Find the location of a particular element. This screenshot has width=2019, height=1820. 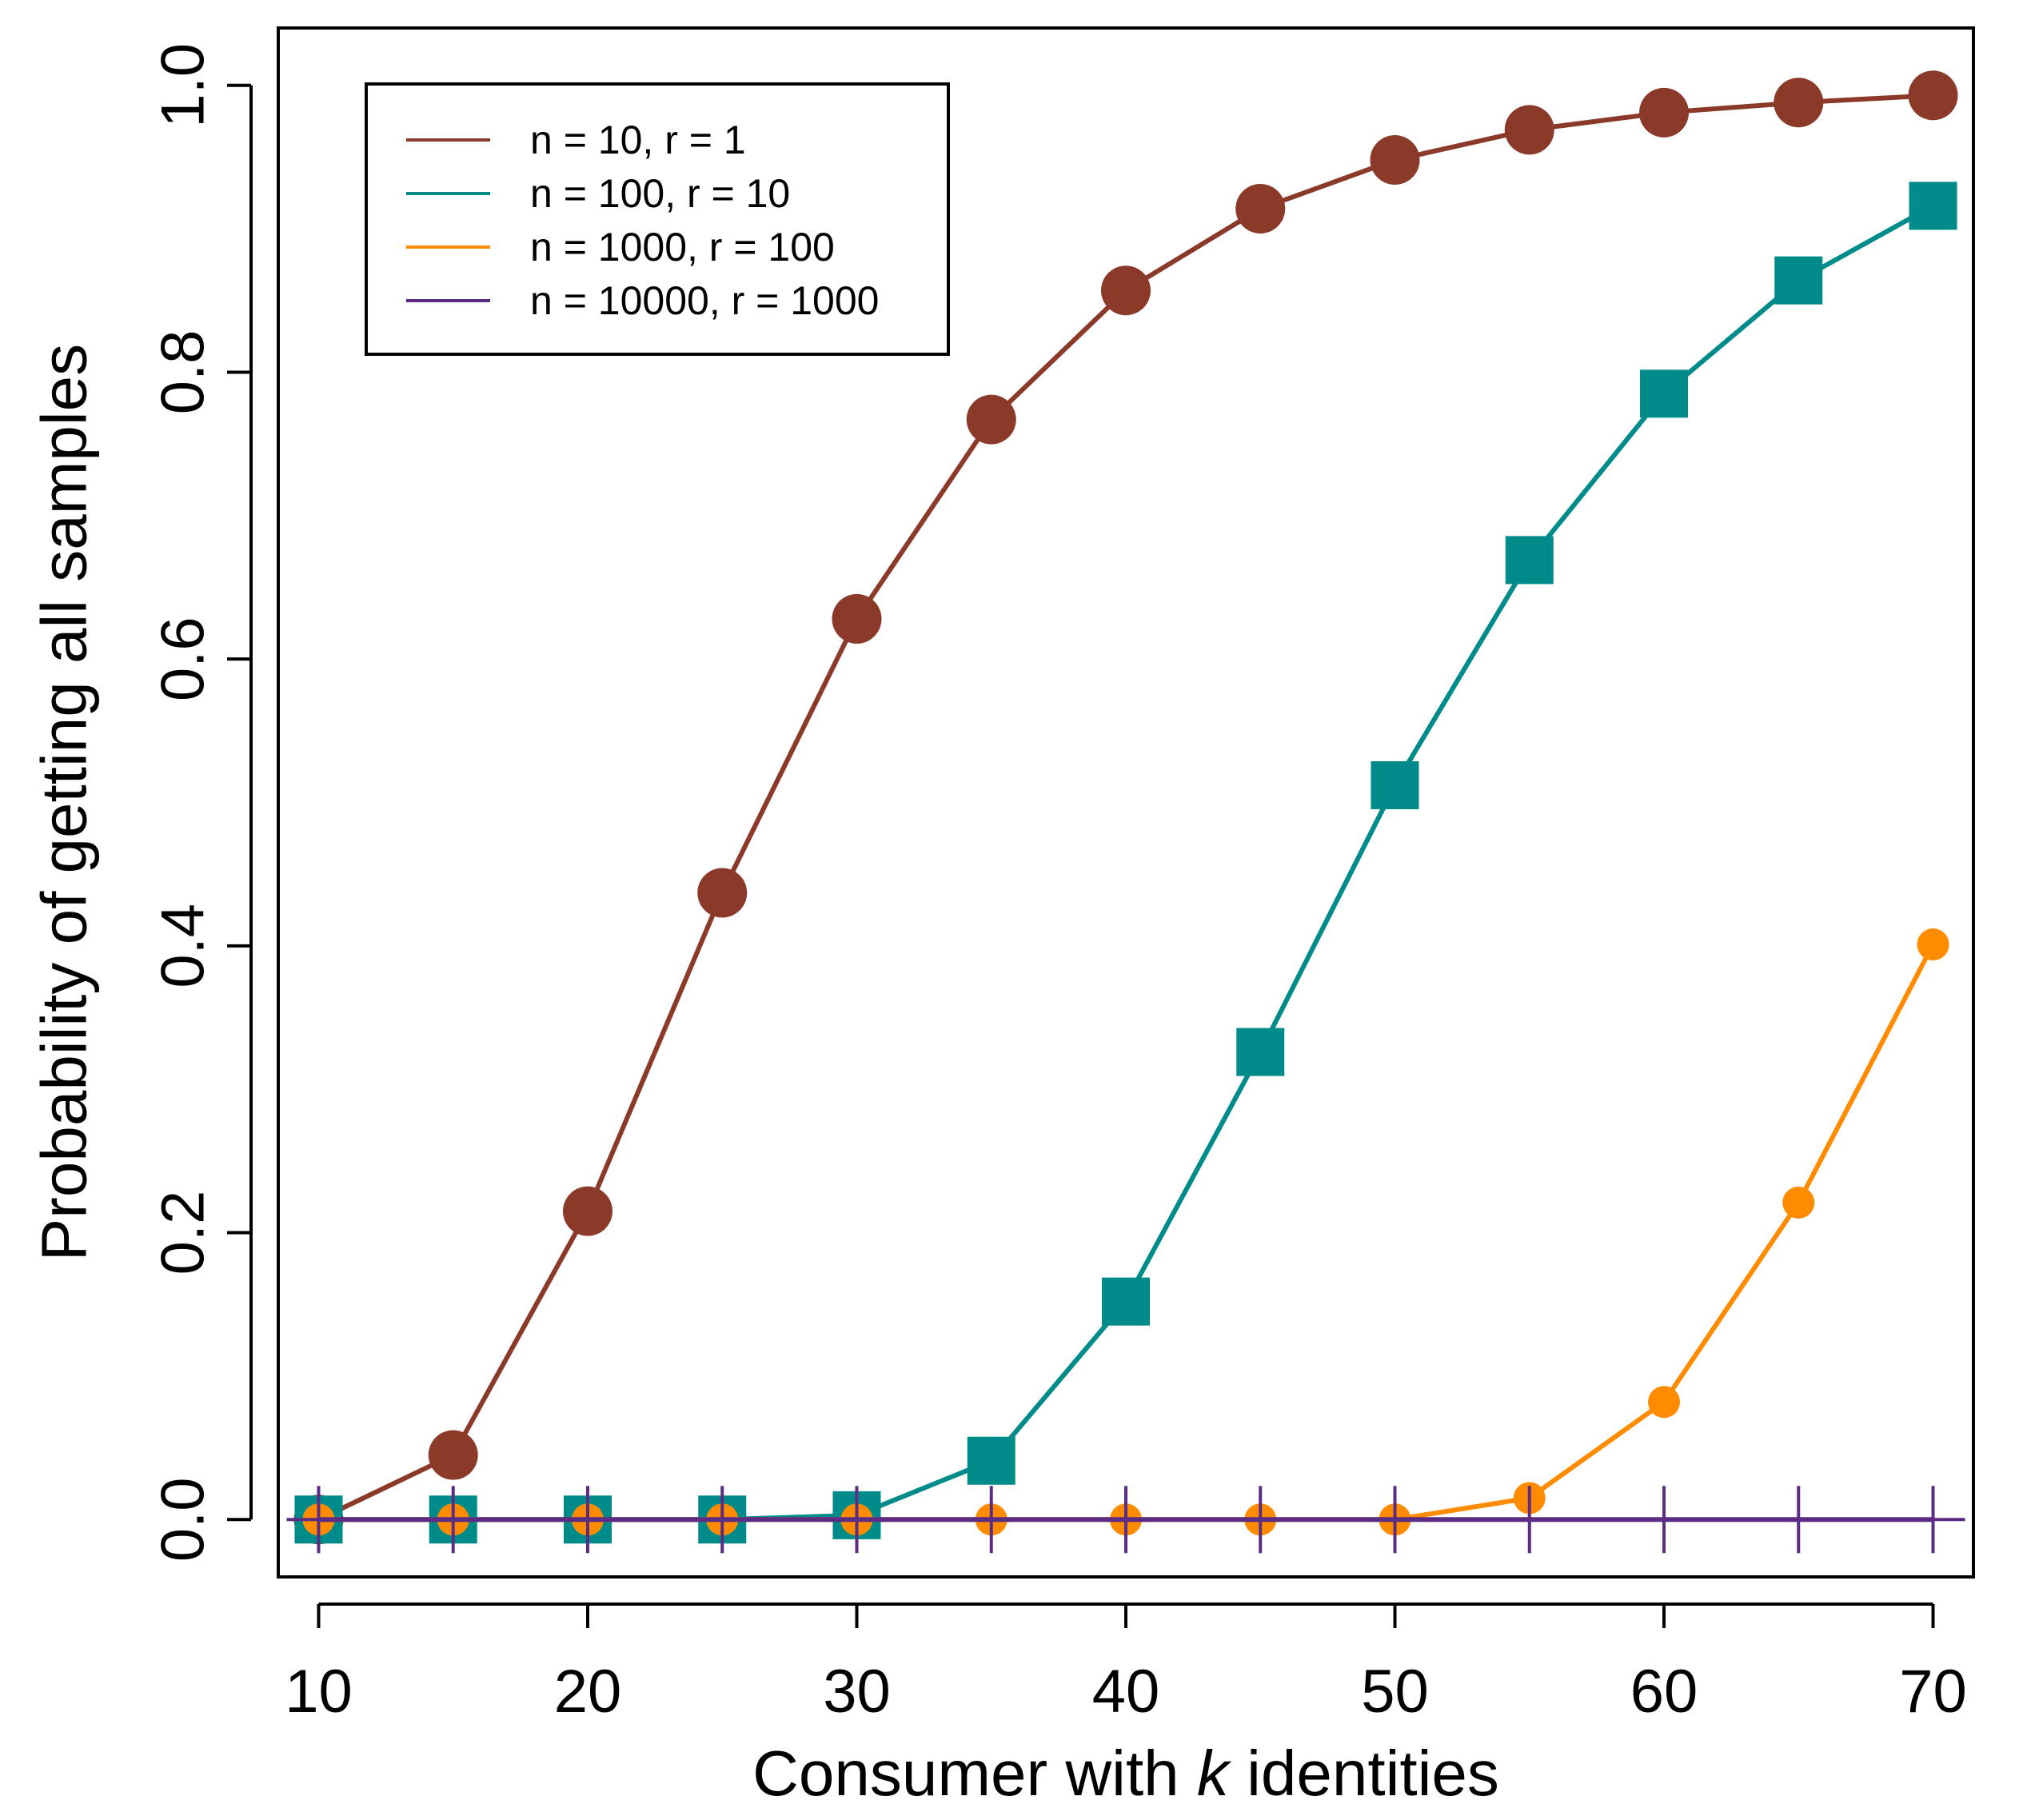

y-tick-label: 0.0 is located at coordinates (184, 1519).